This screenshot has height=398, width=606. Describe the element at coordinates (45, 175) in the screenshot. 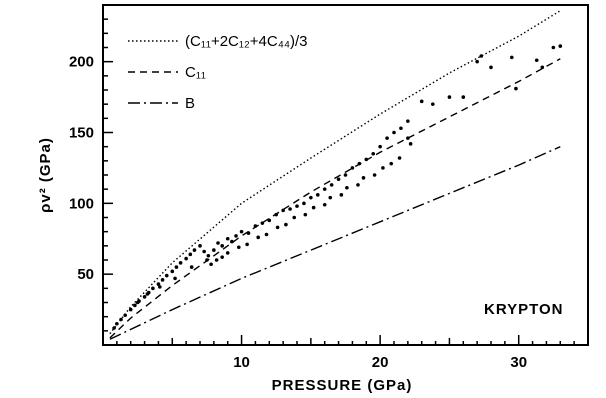

I see `y-axis-label: ρv² (GPa)` at that location.